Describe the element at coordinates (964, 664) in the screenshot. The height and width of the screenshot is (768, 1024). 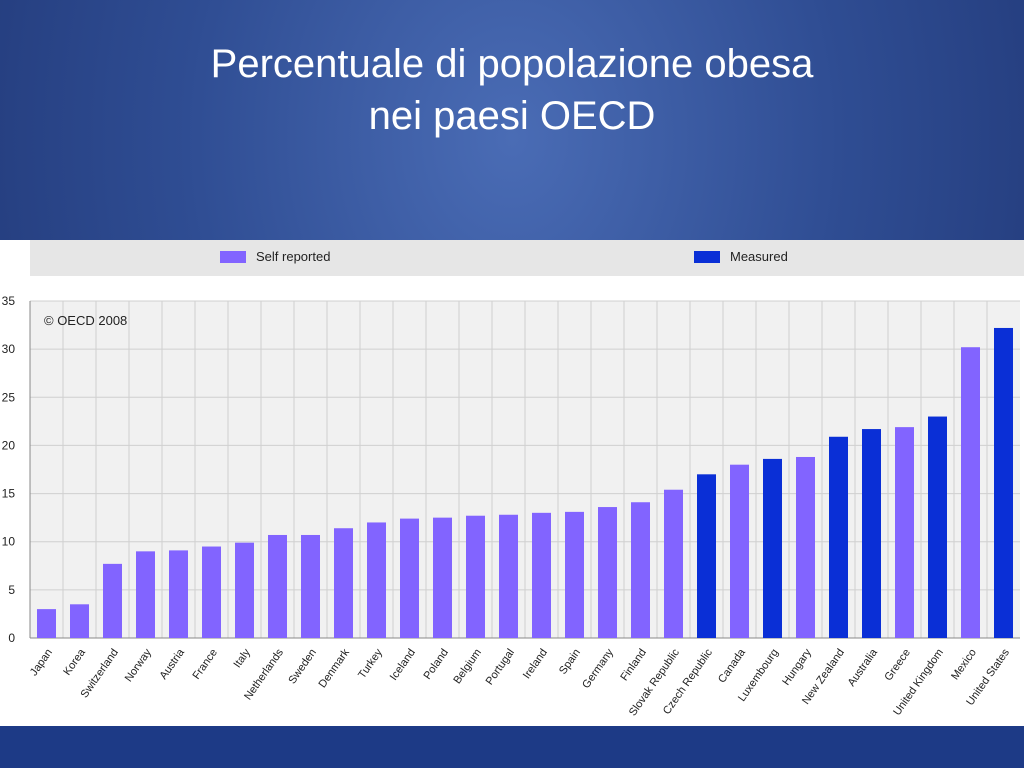
I see `x-tick-label-mexico: Mexico` at that location.